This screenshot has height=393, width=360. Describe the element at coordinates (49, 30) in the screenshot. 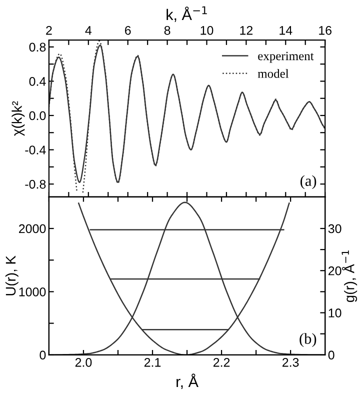

I see `x-tick-label: 2` at that location.